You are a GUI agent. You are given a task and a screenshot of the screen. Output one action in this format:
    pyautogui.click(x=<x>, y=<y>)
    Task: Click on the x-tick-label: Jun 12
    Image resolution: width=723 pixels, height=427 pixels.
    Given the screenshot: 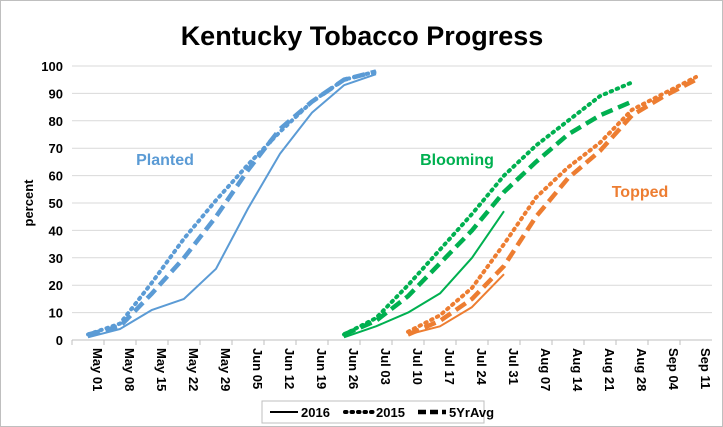 What is the action you would take?
    pyautogui.click(x=289, y=368)
    